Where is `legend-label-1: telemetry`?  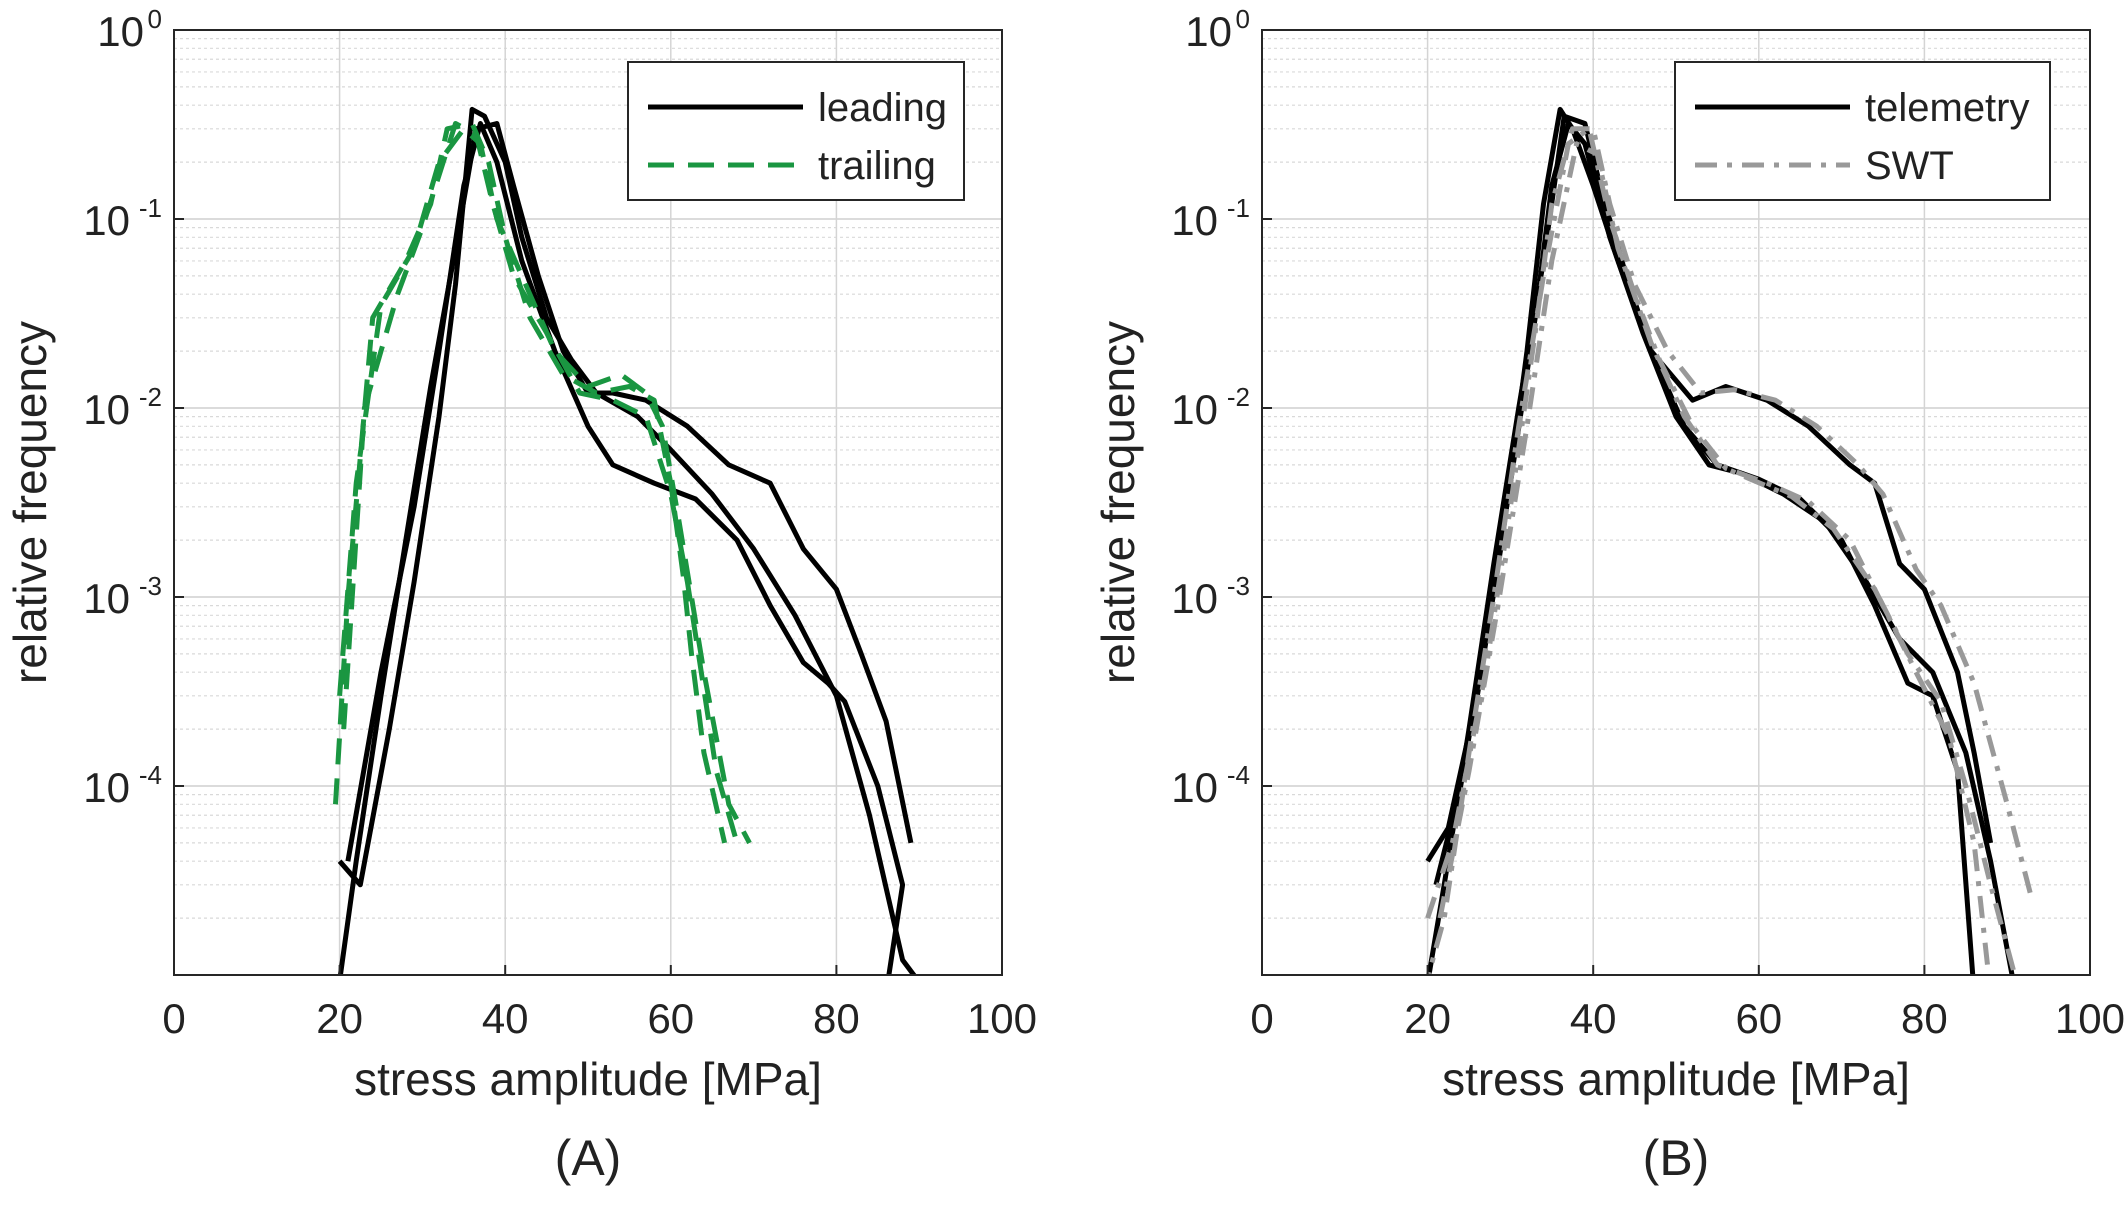
legend-label-1: telemetry is located at coordinates (1947, 108).